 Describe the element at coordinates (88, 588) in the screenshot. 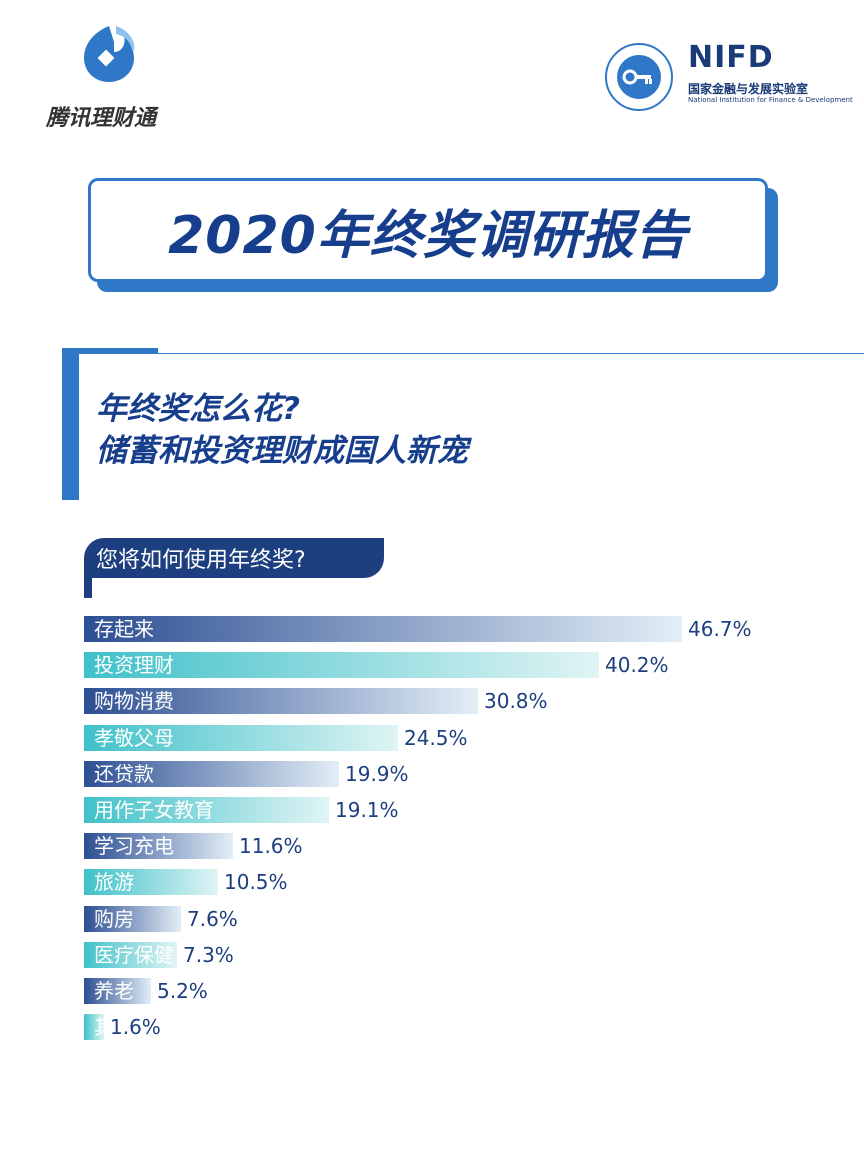

I see `question-tag-tail` at that location.